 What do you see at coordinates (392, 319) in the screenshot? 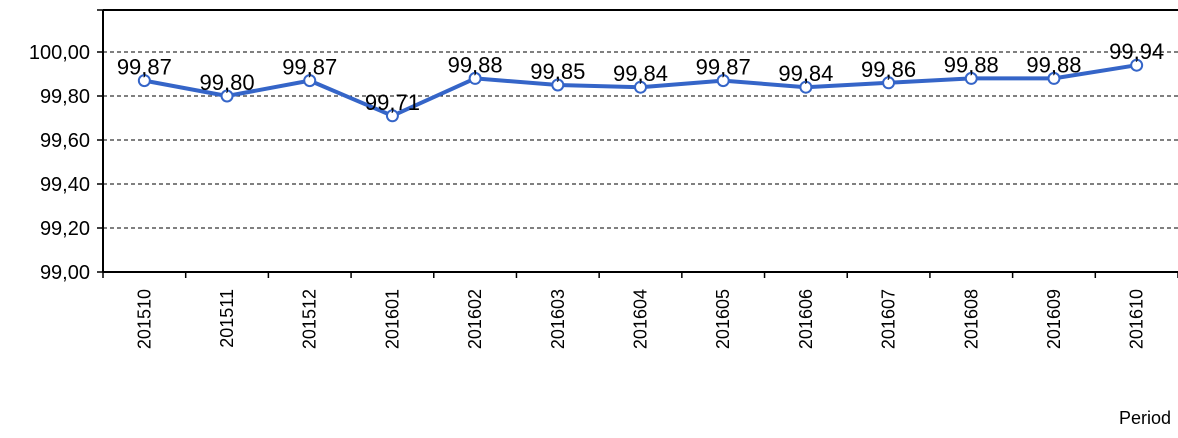
I see `x-tick-label: 201601` at bounding box center [392, 319].